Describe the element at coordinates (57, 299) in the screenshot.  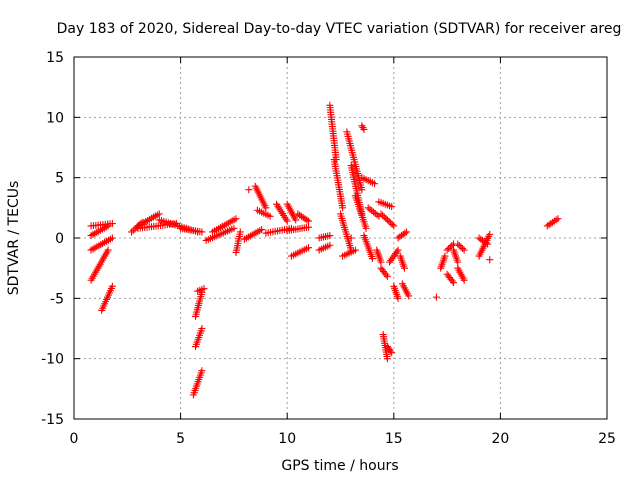
I see `y-tick-label: -5` at that location.